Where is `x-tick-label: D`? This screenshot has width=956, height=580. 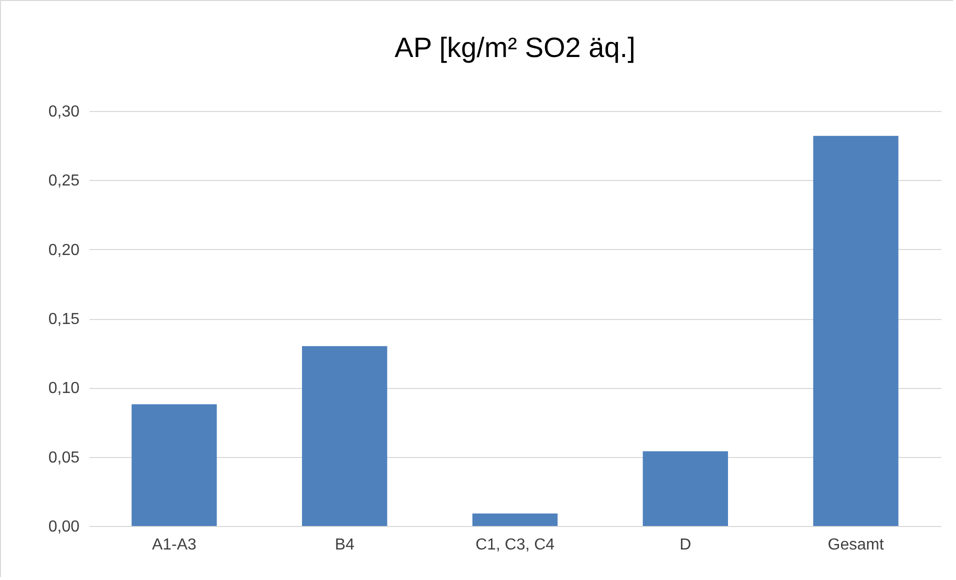 x-tick-label: D is located at coordinates (686, 545).